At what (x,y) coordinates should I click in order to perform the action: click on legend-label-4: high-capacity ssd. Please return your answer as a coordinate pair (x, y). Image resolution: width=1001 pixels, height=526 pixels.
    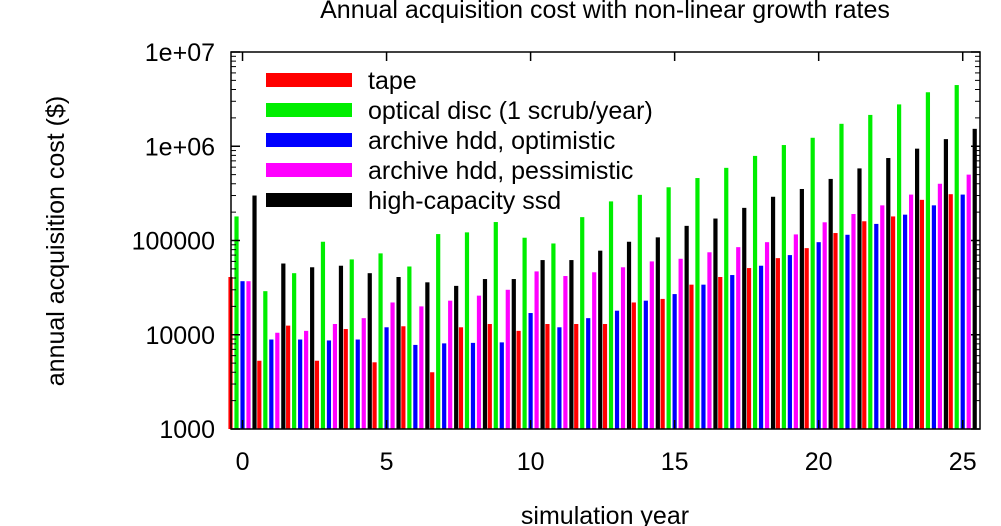
    Looking at the image, I should click on (464, 201).